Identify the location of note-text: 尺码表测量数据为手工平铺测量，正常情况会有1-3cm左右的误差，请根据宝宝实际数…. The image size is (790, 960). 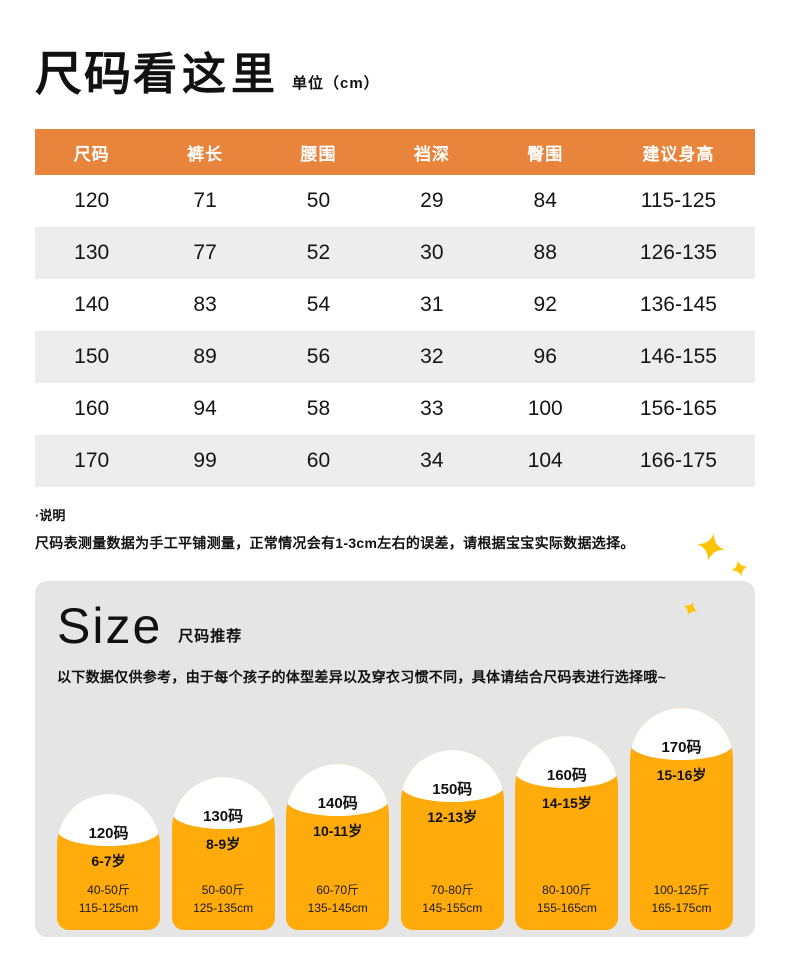
(335, 543).